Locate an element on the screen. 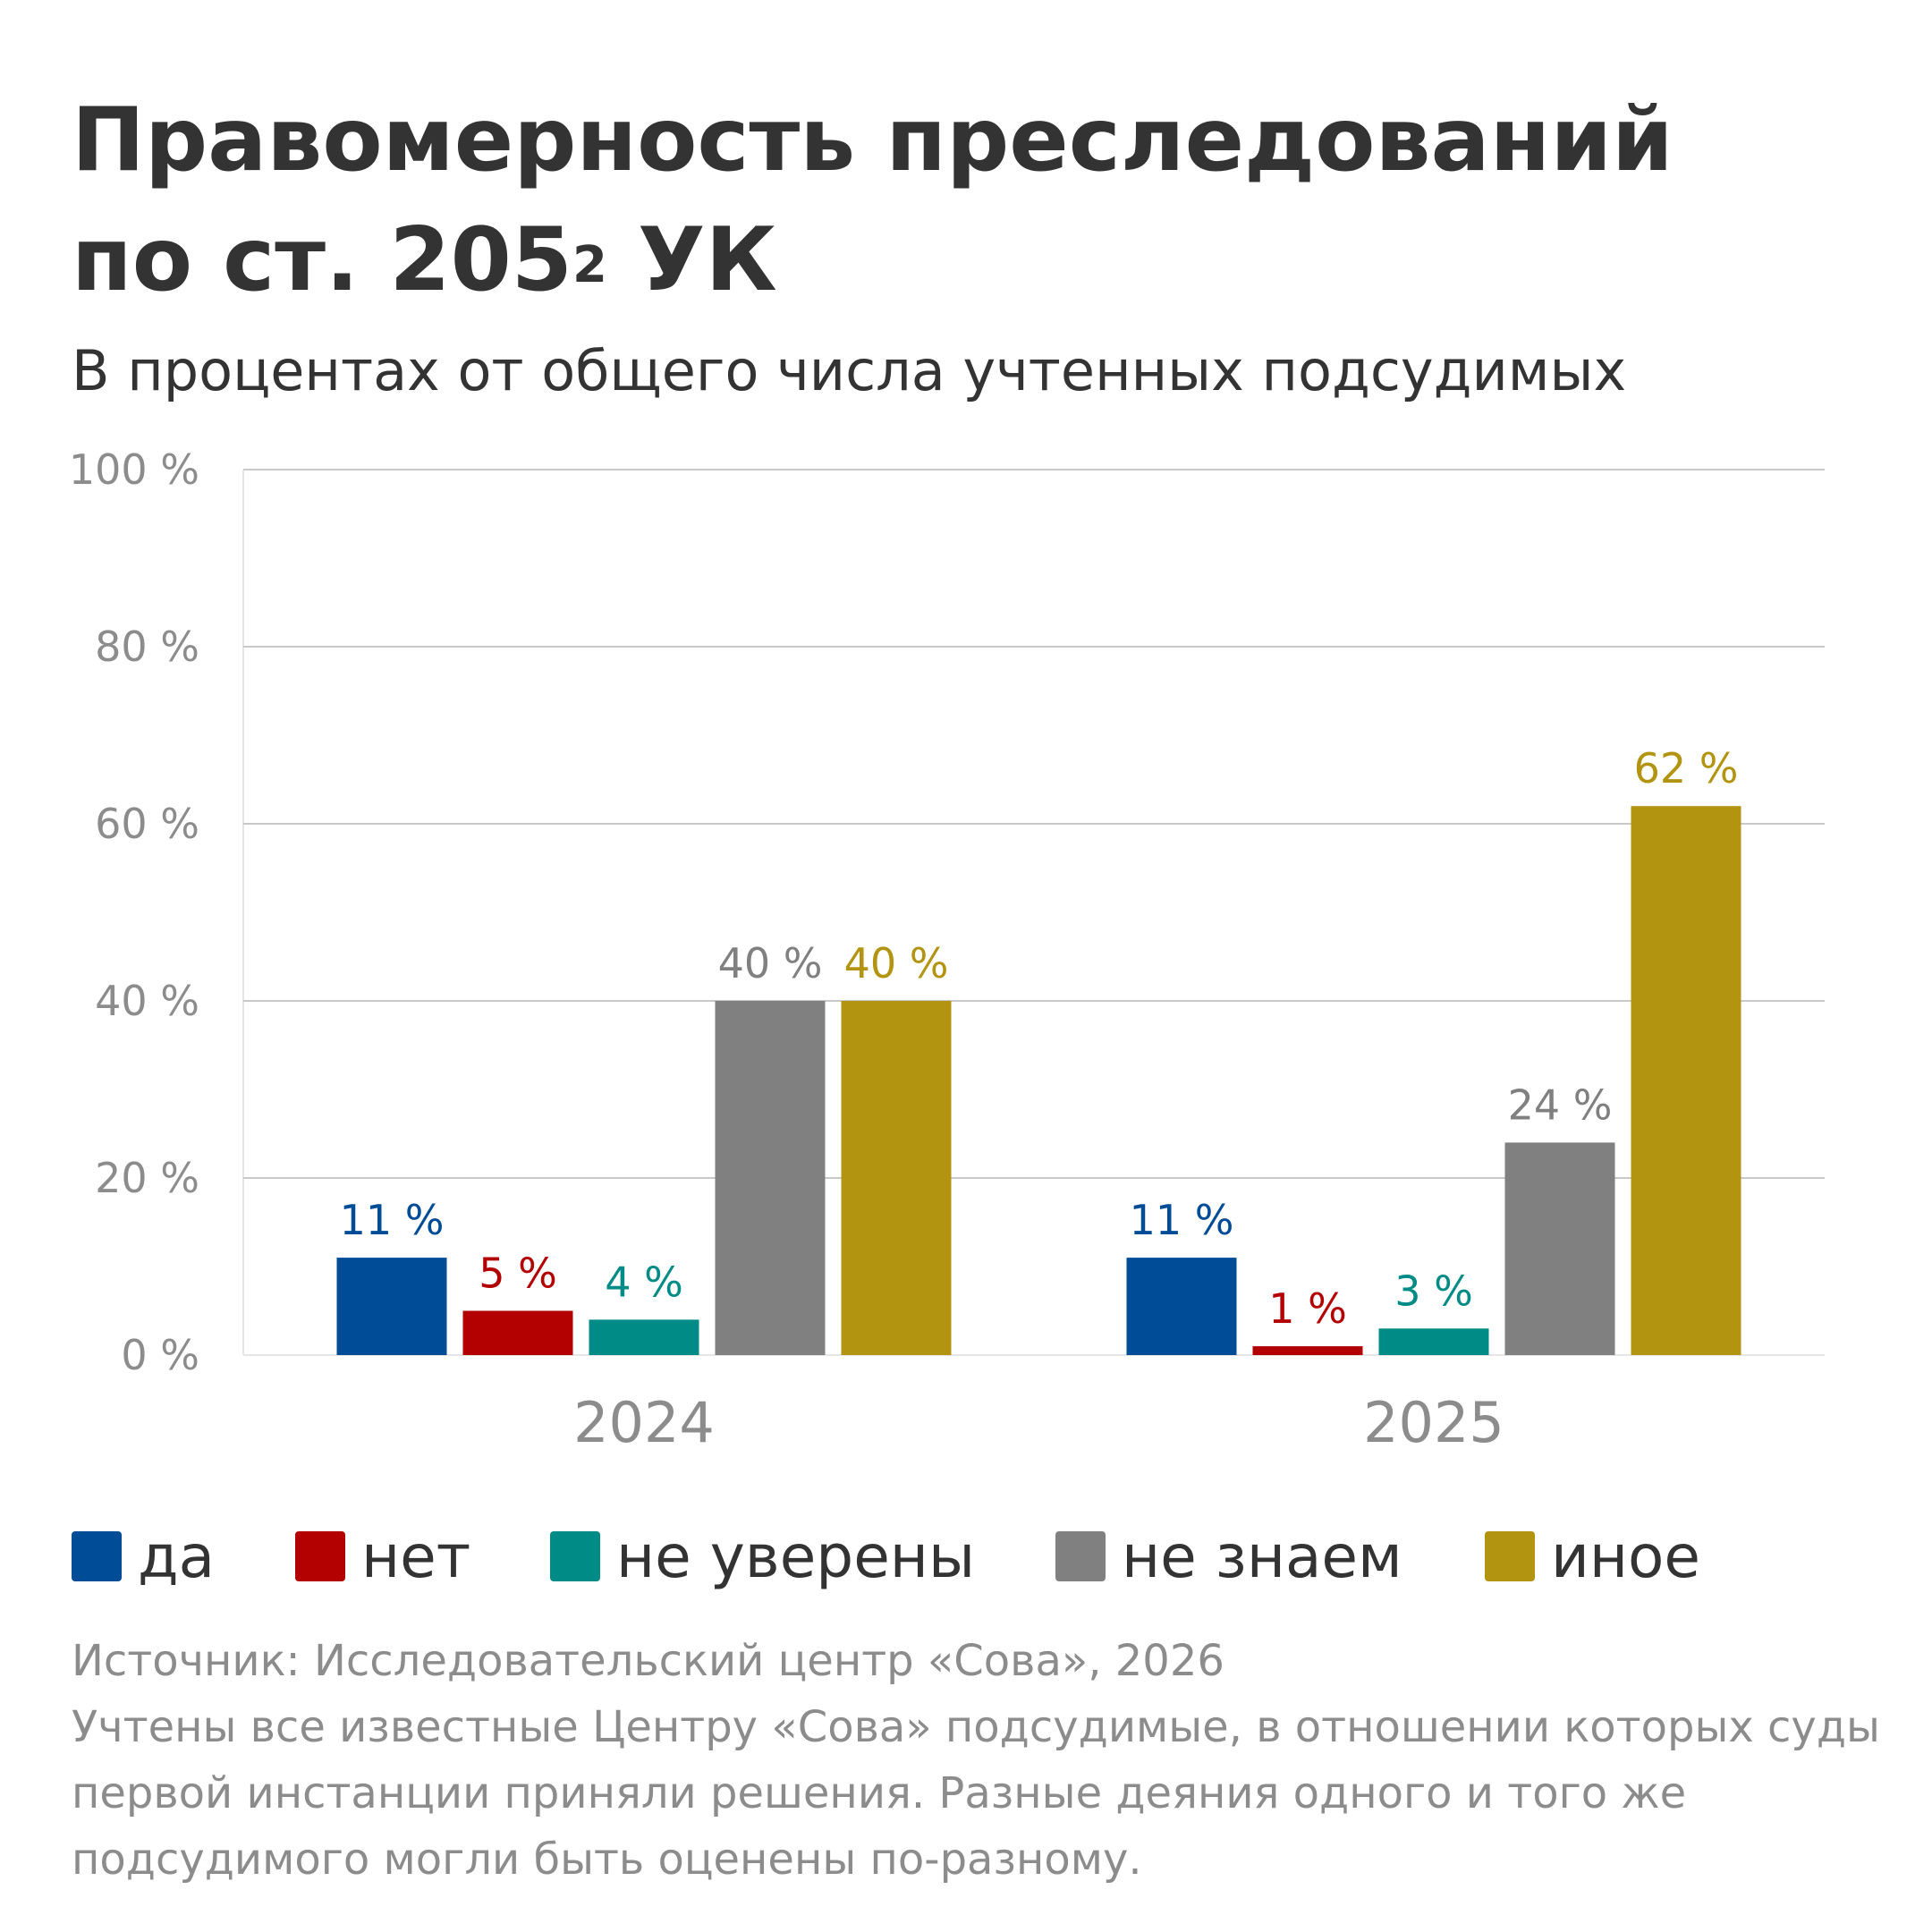  legend-label-ne-znaem: не знаем is located at coordinates (1262, 1556).